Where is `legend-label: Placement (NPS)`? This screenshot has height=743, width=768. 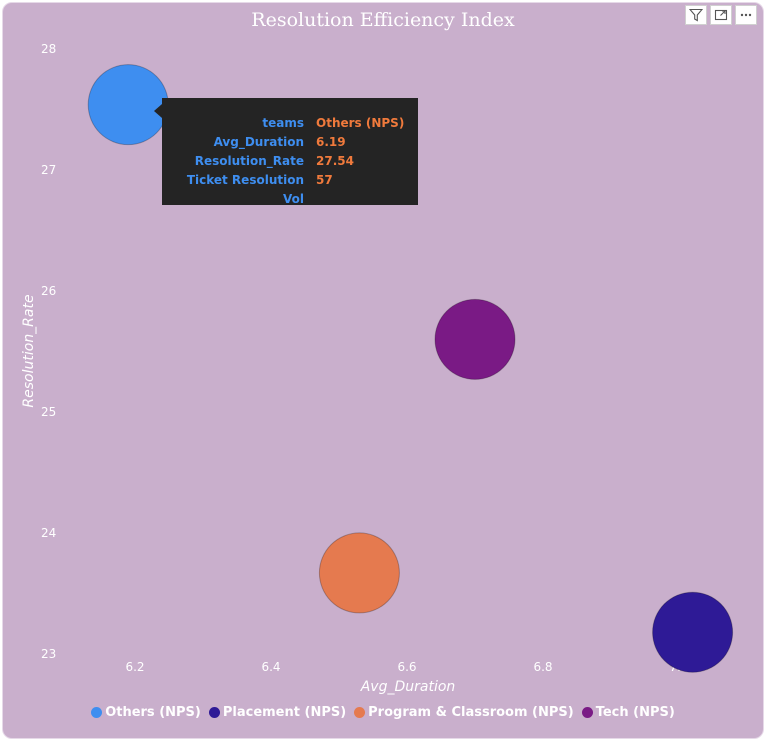
legend-label: Placement (NPS) is located at coordinates (284, 712).